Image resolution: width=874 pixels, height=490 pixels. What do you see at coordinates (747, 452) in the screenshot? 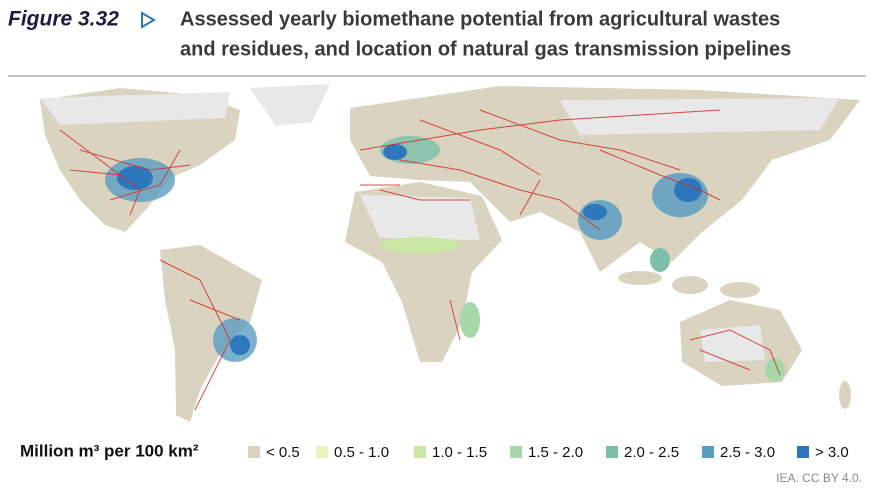
I see `legend-label: 2.5 - 3.0` at bounding box center [747, 452].